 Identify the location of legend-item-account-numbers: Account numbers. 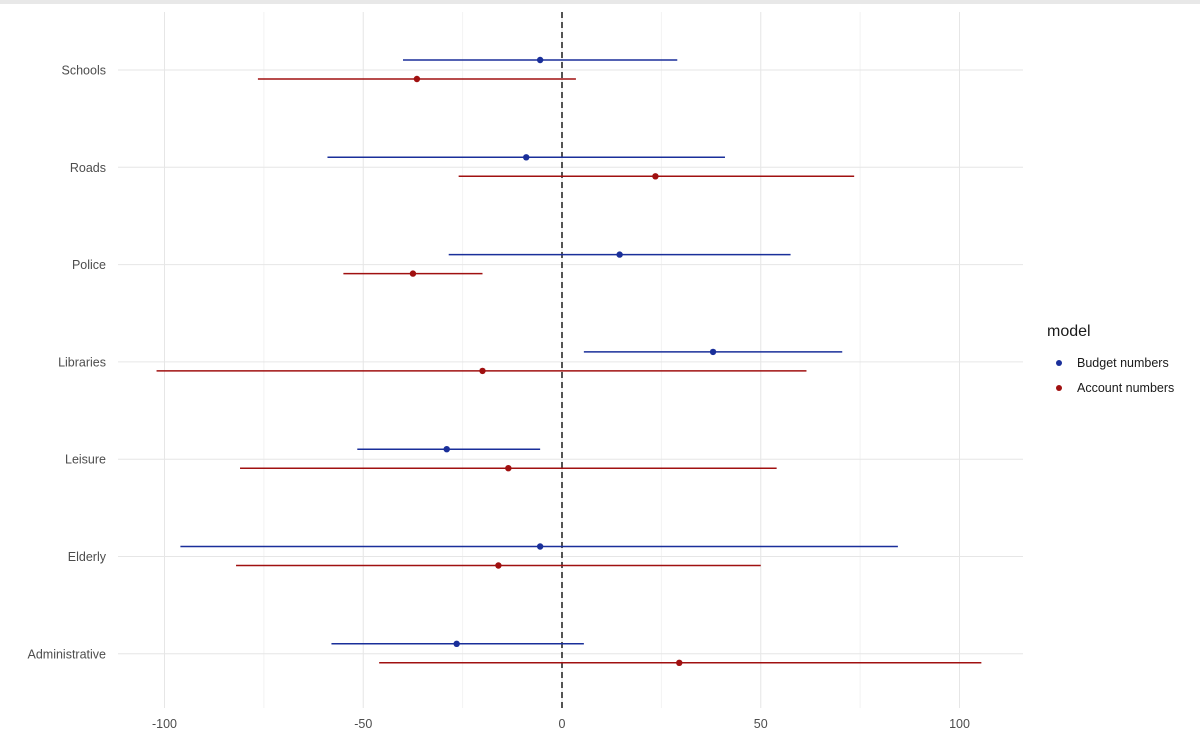
(1122, 388).